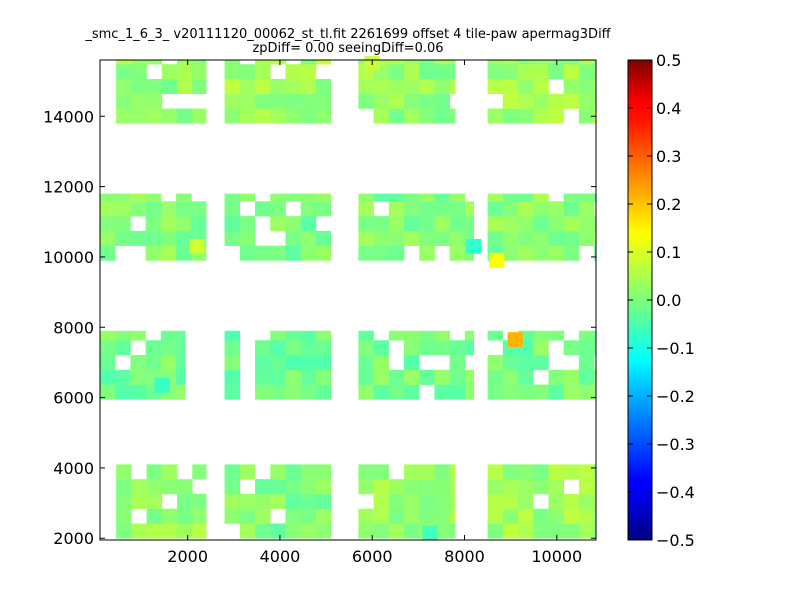 This screenshot has height=600, width=800. Describe the element at coordinates (675, 492) in the screenshot. I see `colorbar-tick-label: −0.4` at that location.